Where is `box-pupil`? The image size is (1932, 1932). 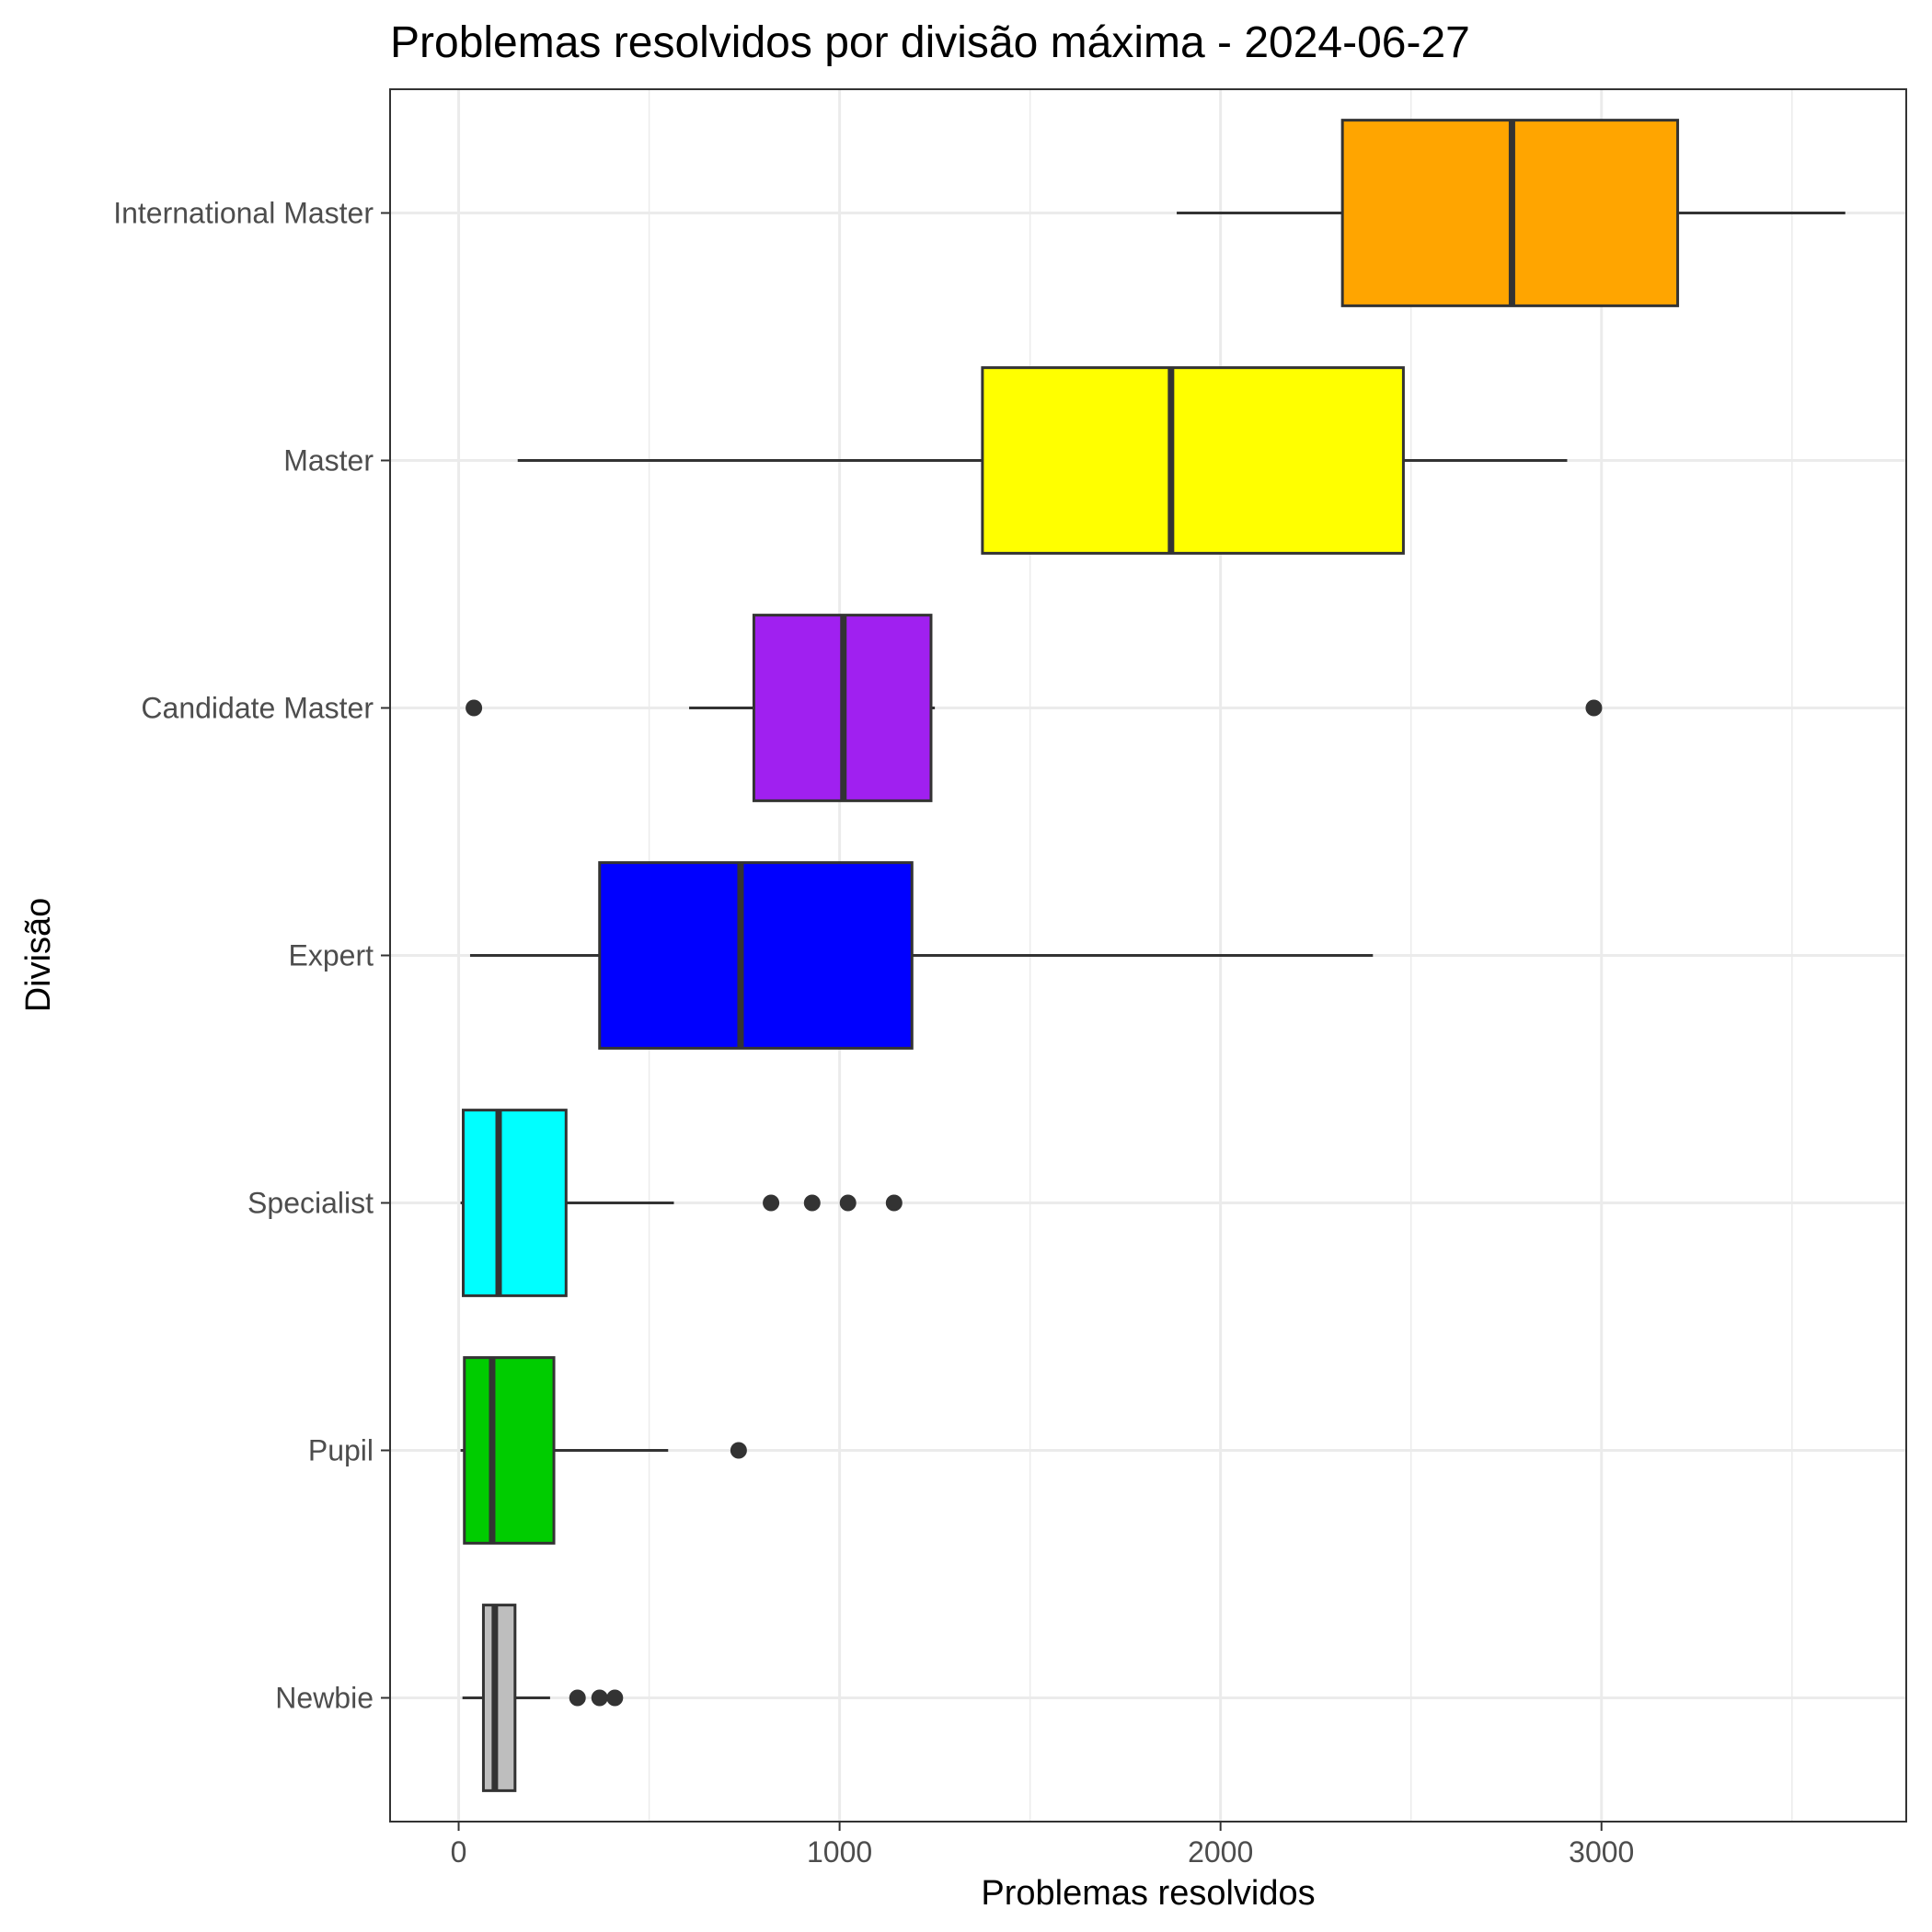
box-pupil is located at coordinates (509, 1451).